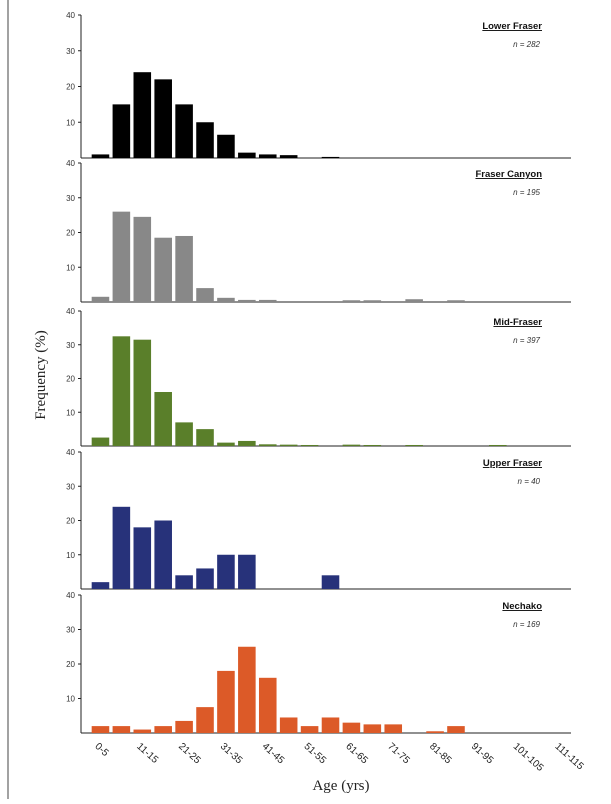  I want to click on panel-n-label: n = 397, so click(526, 340).